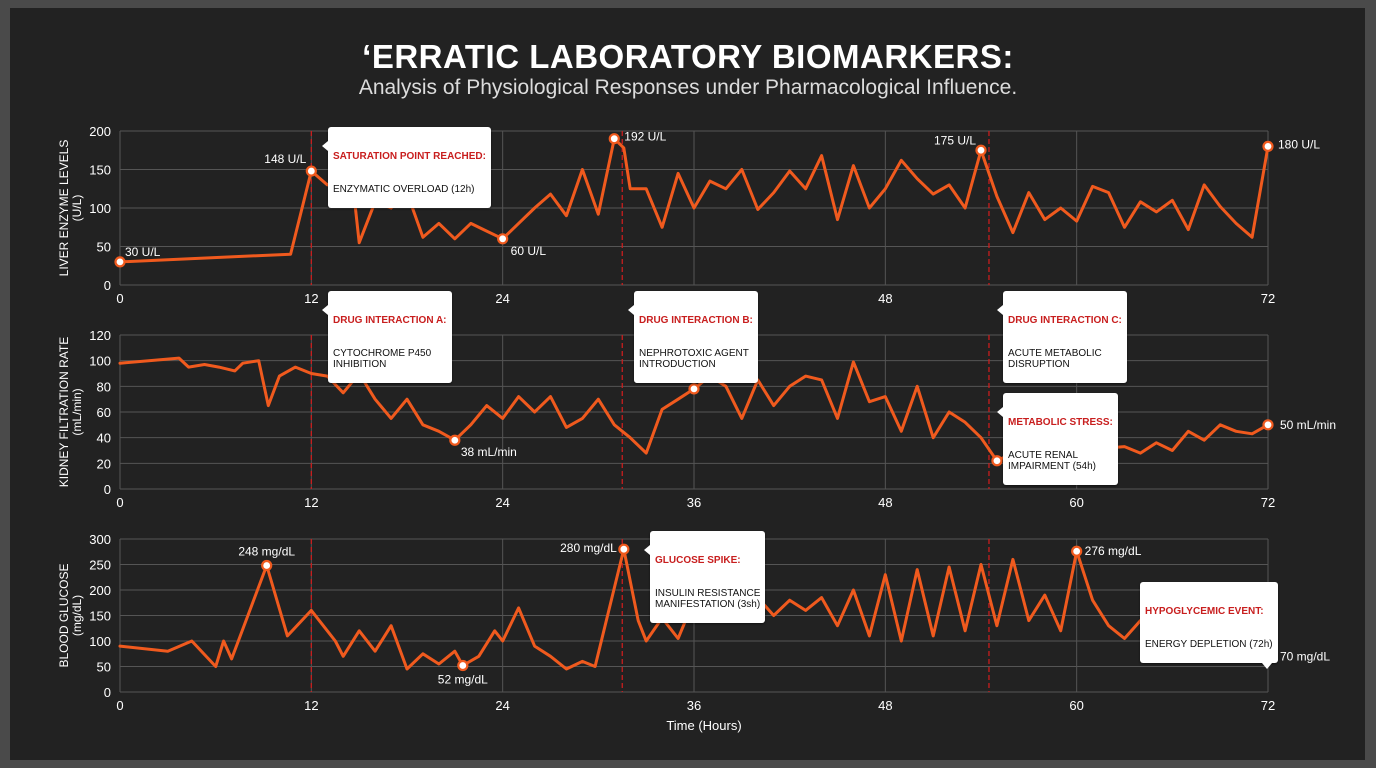 The width and height of the screenshot is (1376, 768). Describe the element at coordinates (1055, 359) in the screenshot. I see `annotation-drug-c-text: ACUTE METABOLIC DISRUPTION` at that location.